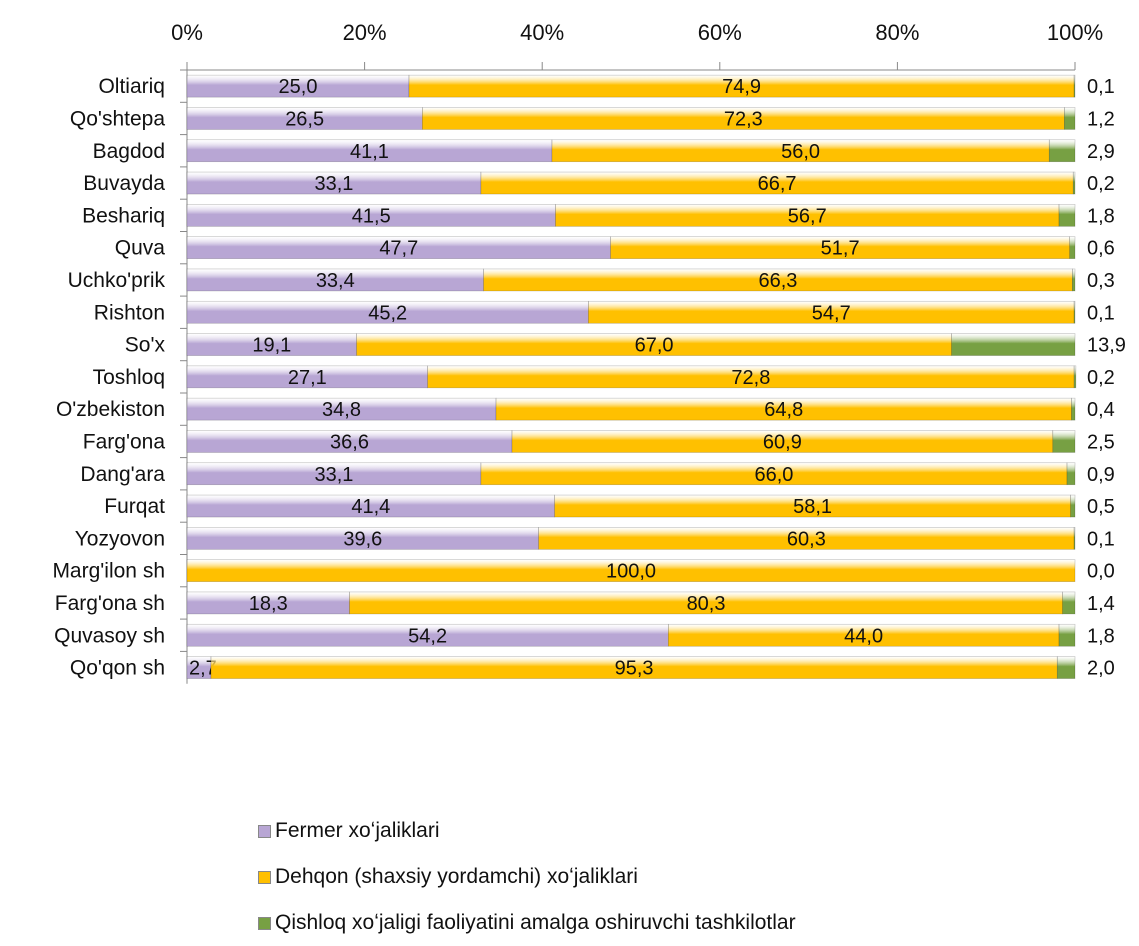  I want to click on data-label: 13,9, so click(1106, 346).